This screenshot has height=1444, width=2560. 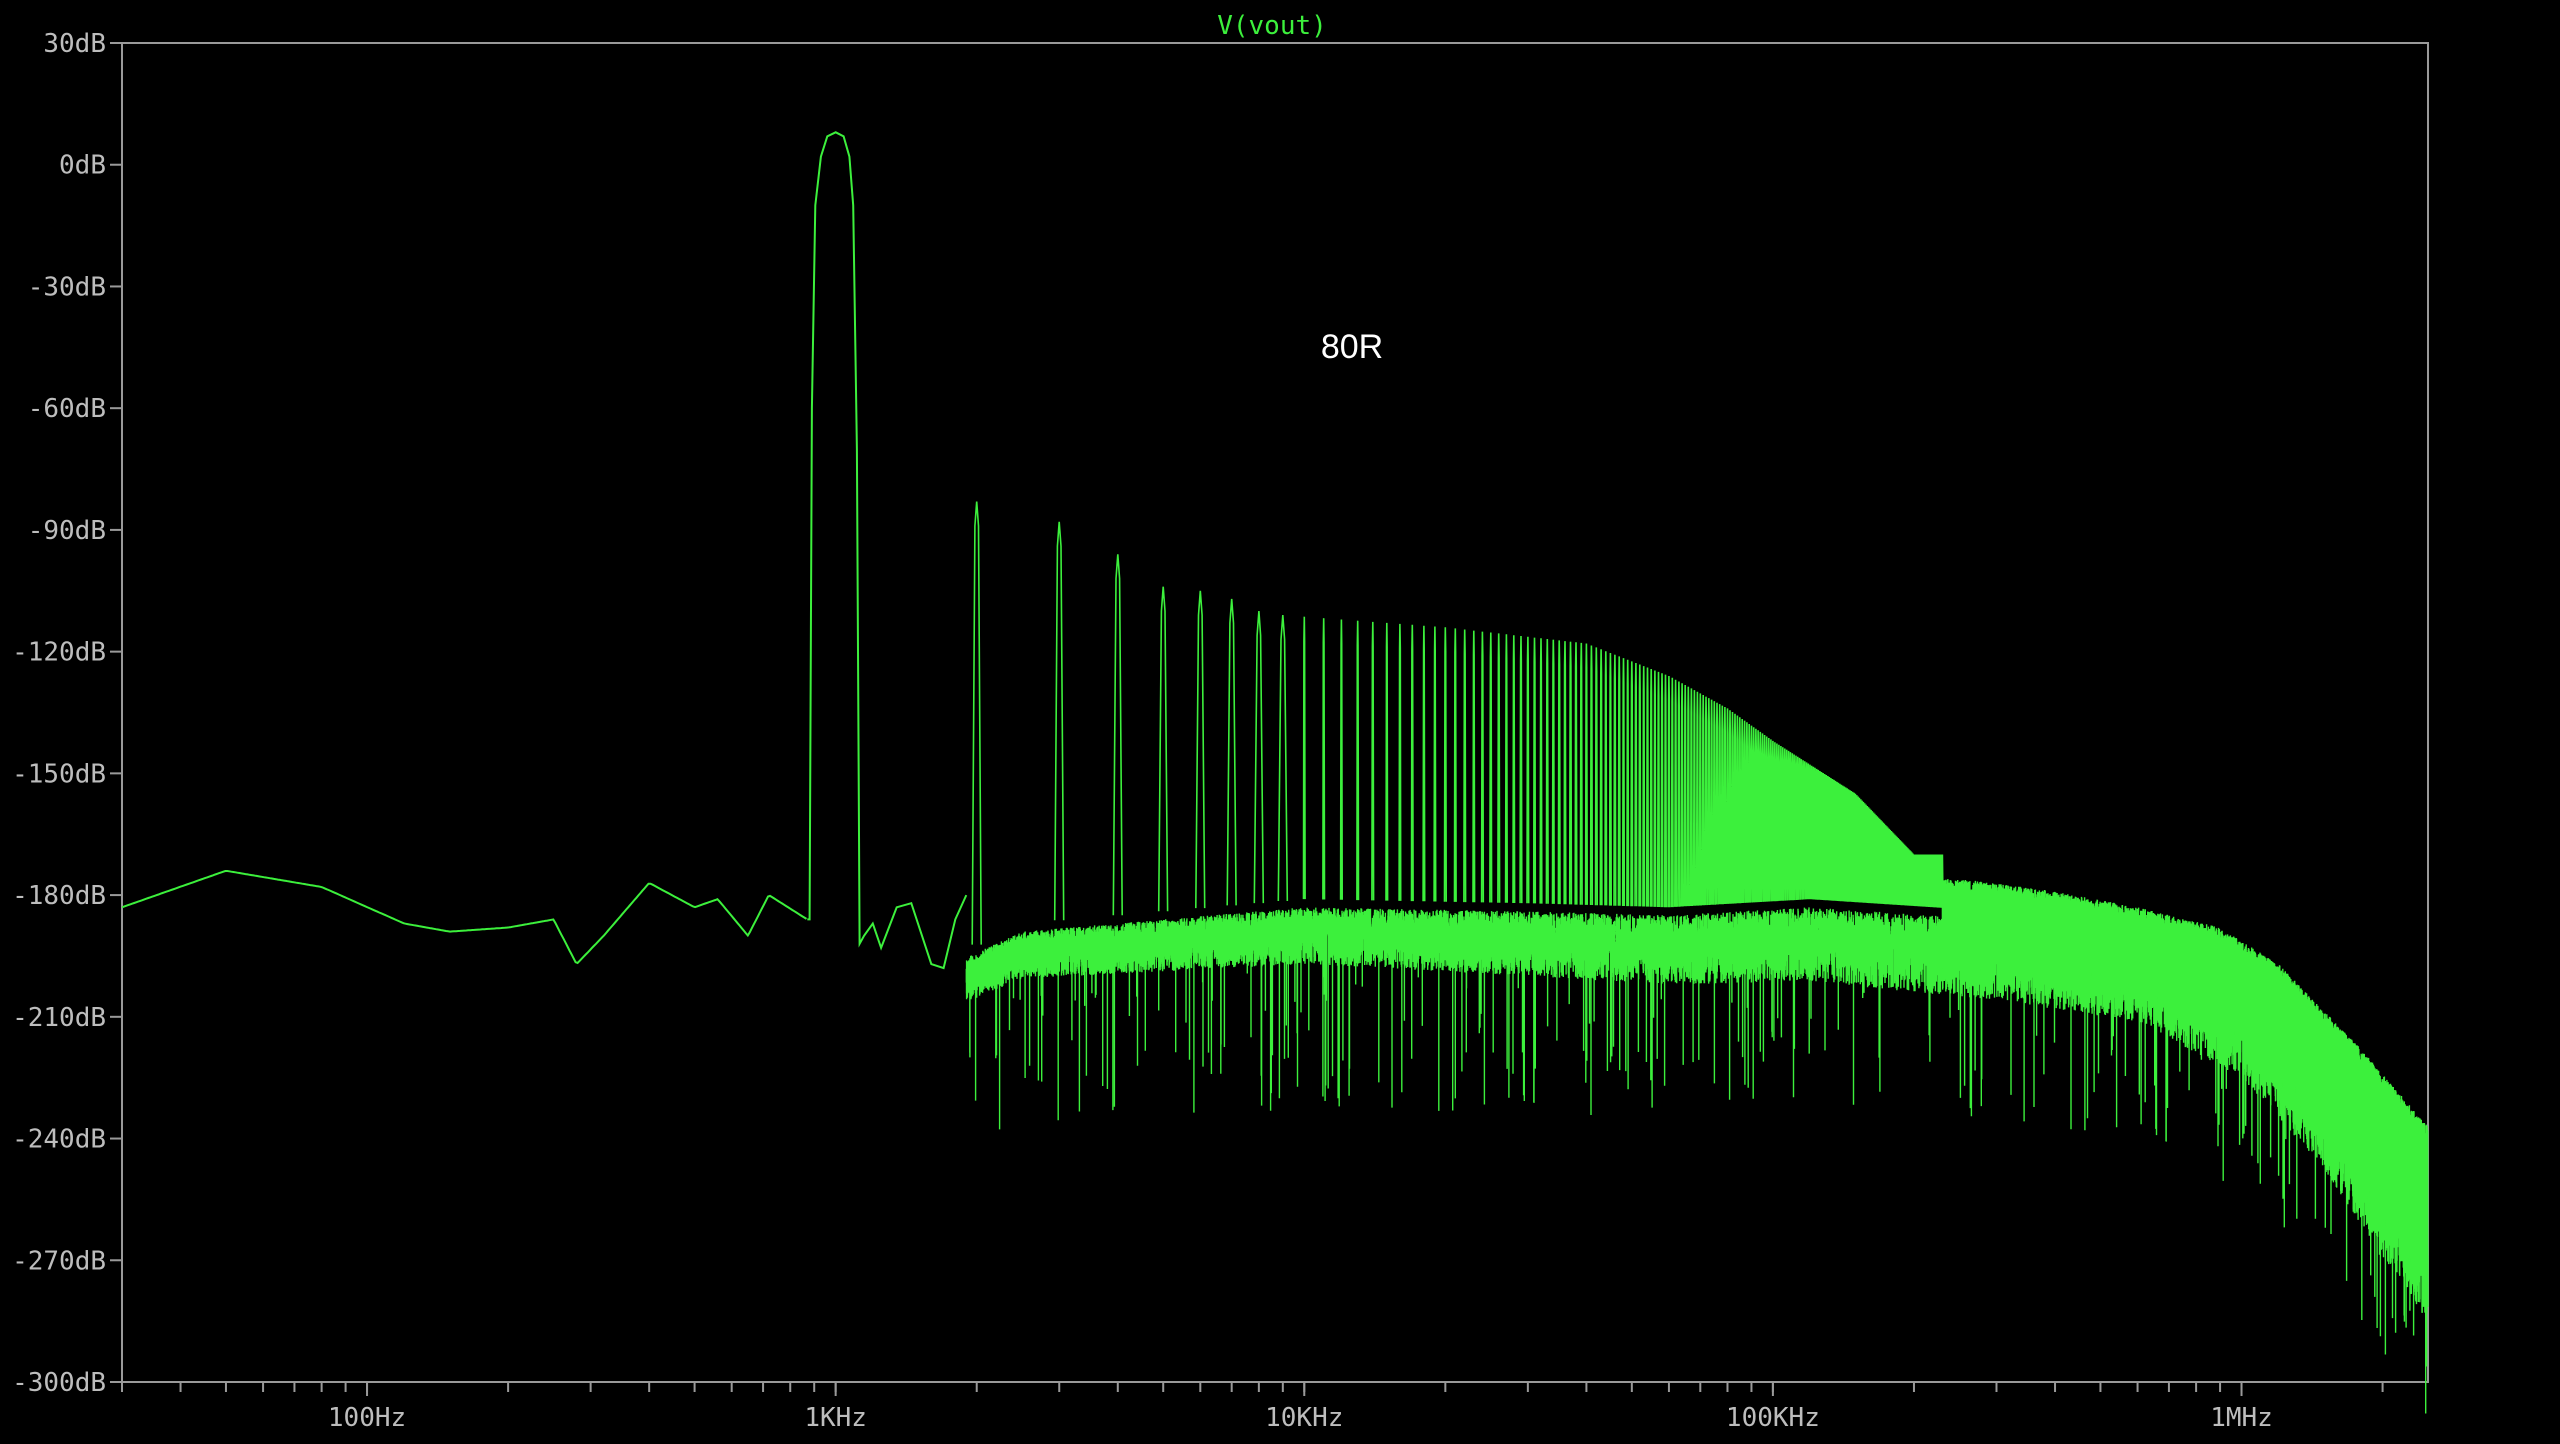 What do you see at coordinates (67, 287) in the screenshot?
I see `y-tick-label: -30dB` at bounding box center [67, 287].